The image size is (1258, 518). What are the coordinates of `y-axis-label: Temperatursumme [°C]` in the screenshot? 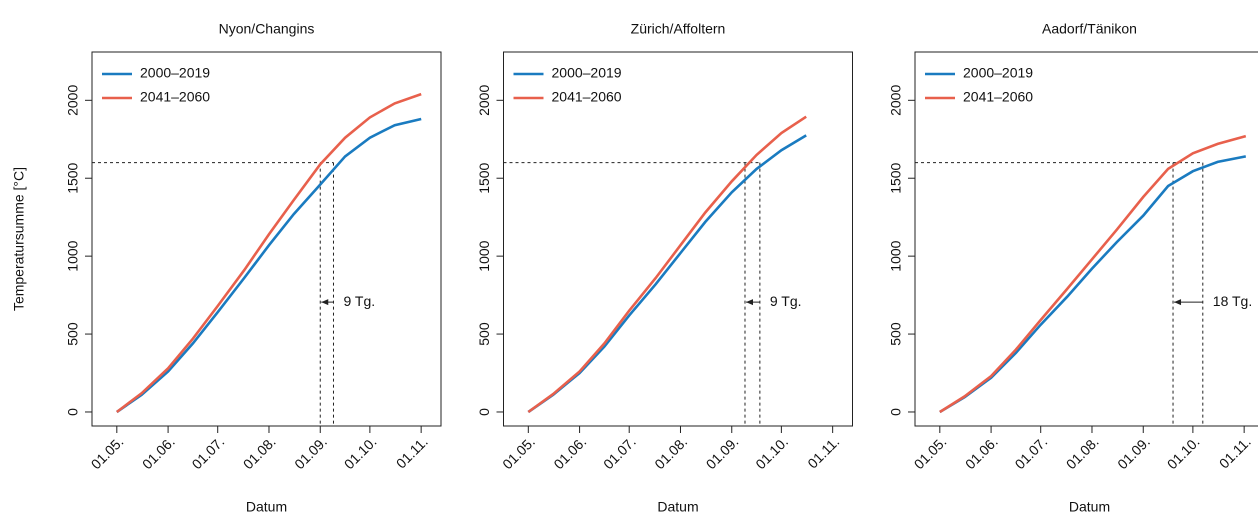 It's located at (19, 239).